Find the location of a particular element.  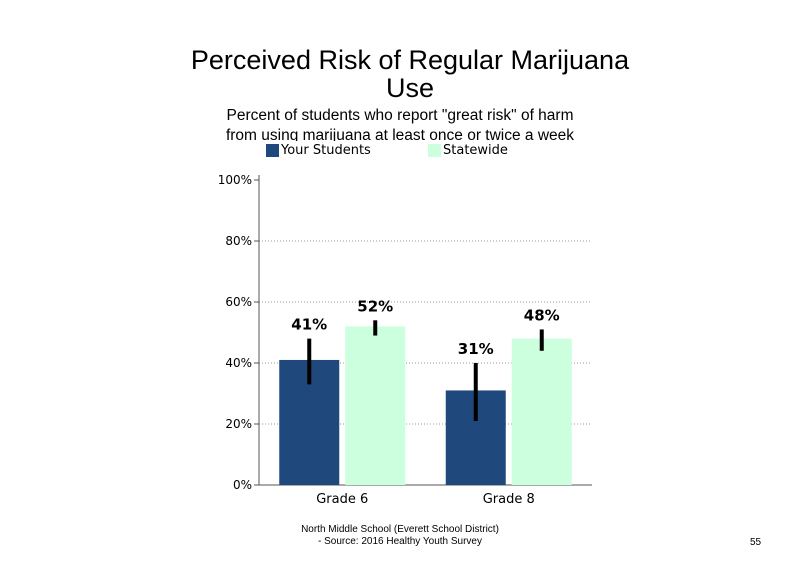

data-label-your-students-grade-8: 31% is located at coordinates (476, 349).